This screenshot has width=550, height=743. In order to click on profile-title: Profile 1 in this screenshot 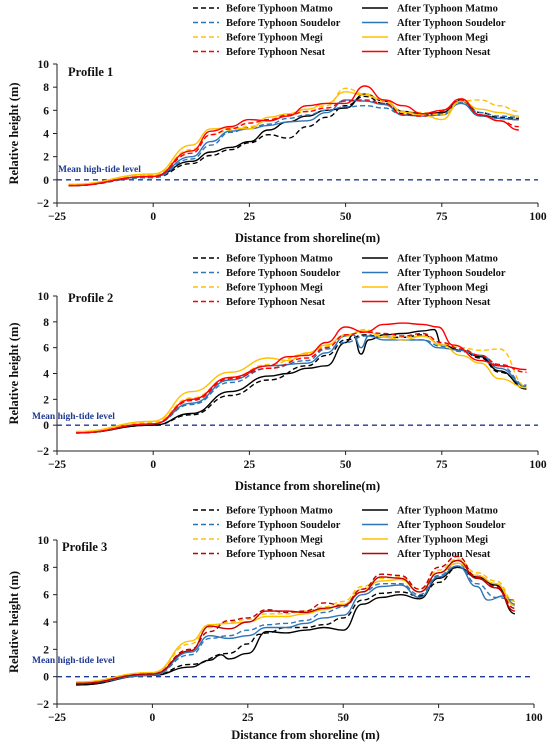, I will do `click(90, 72)`.